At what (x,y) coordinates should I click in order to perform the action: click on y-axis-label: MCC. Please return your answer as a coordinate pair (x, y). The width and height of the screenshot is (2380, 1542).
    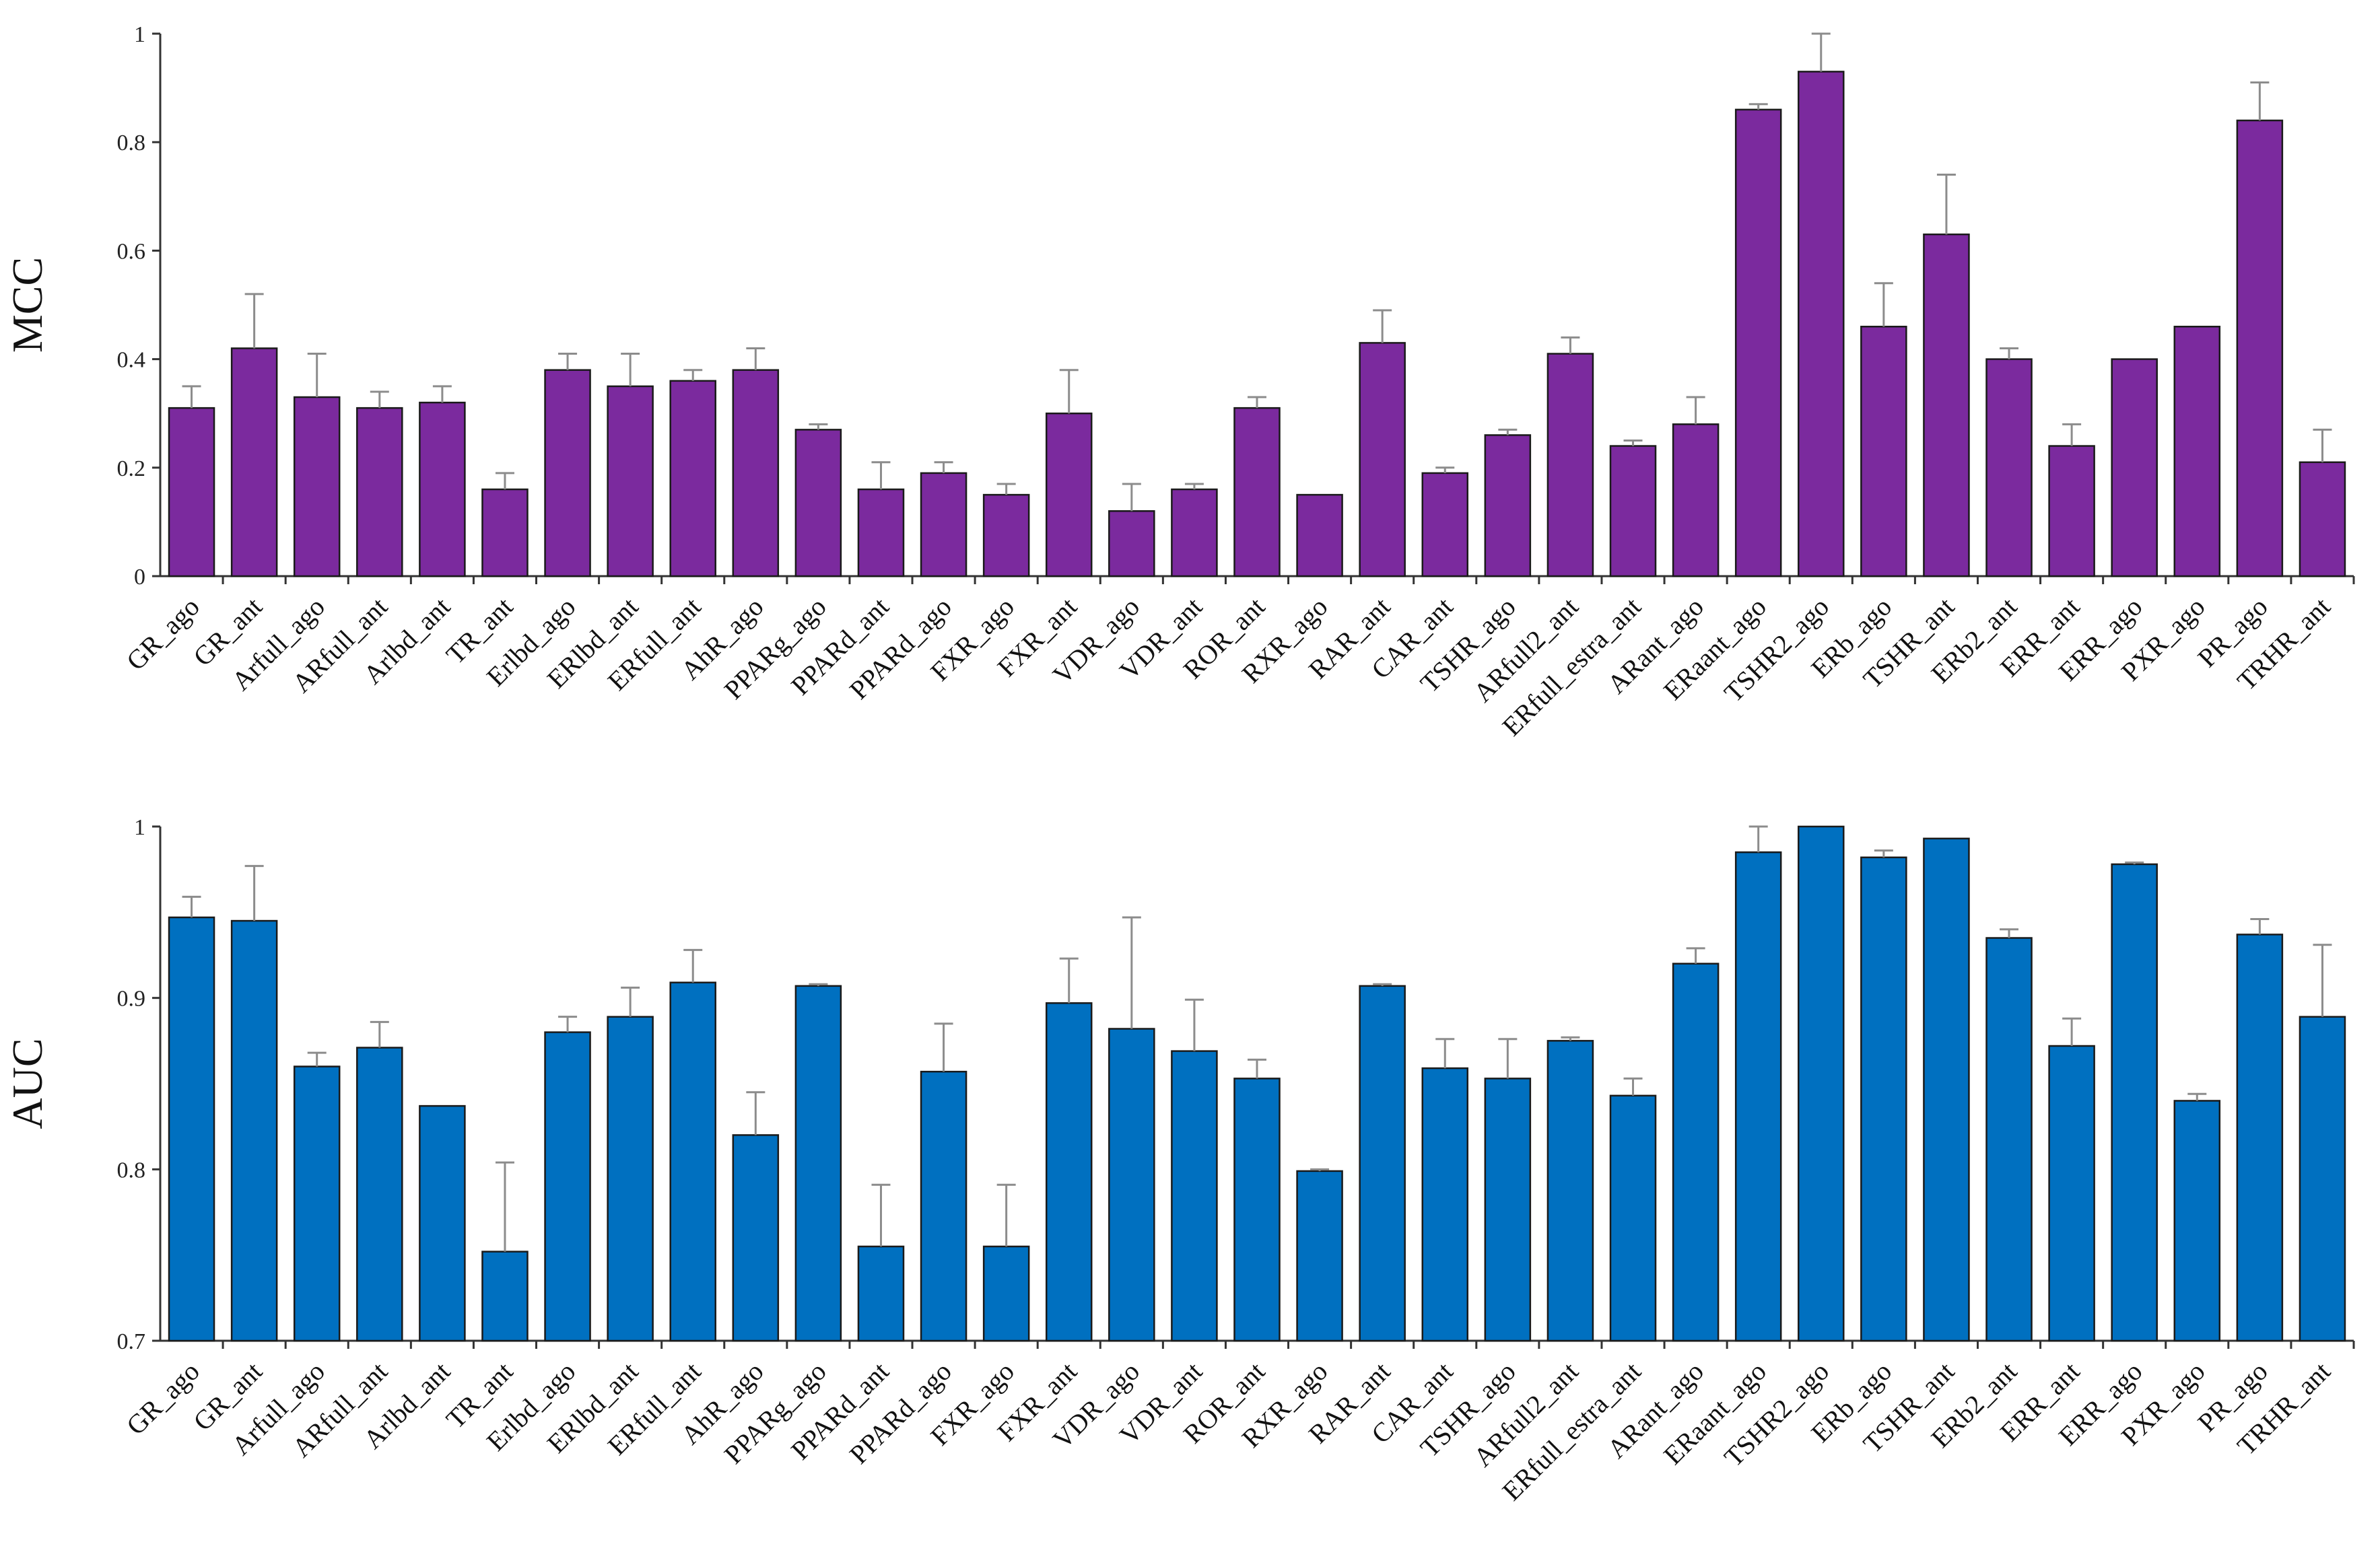
    Looking at the image, I should click on (27, 305).